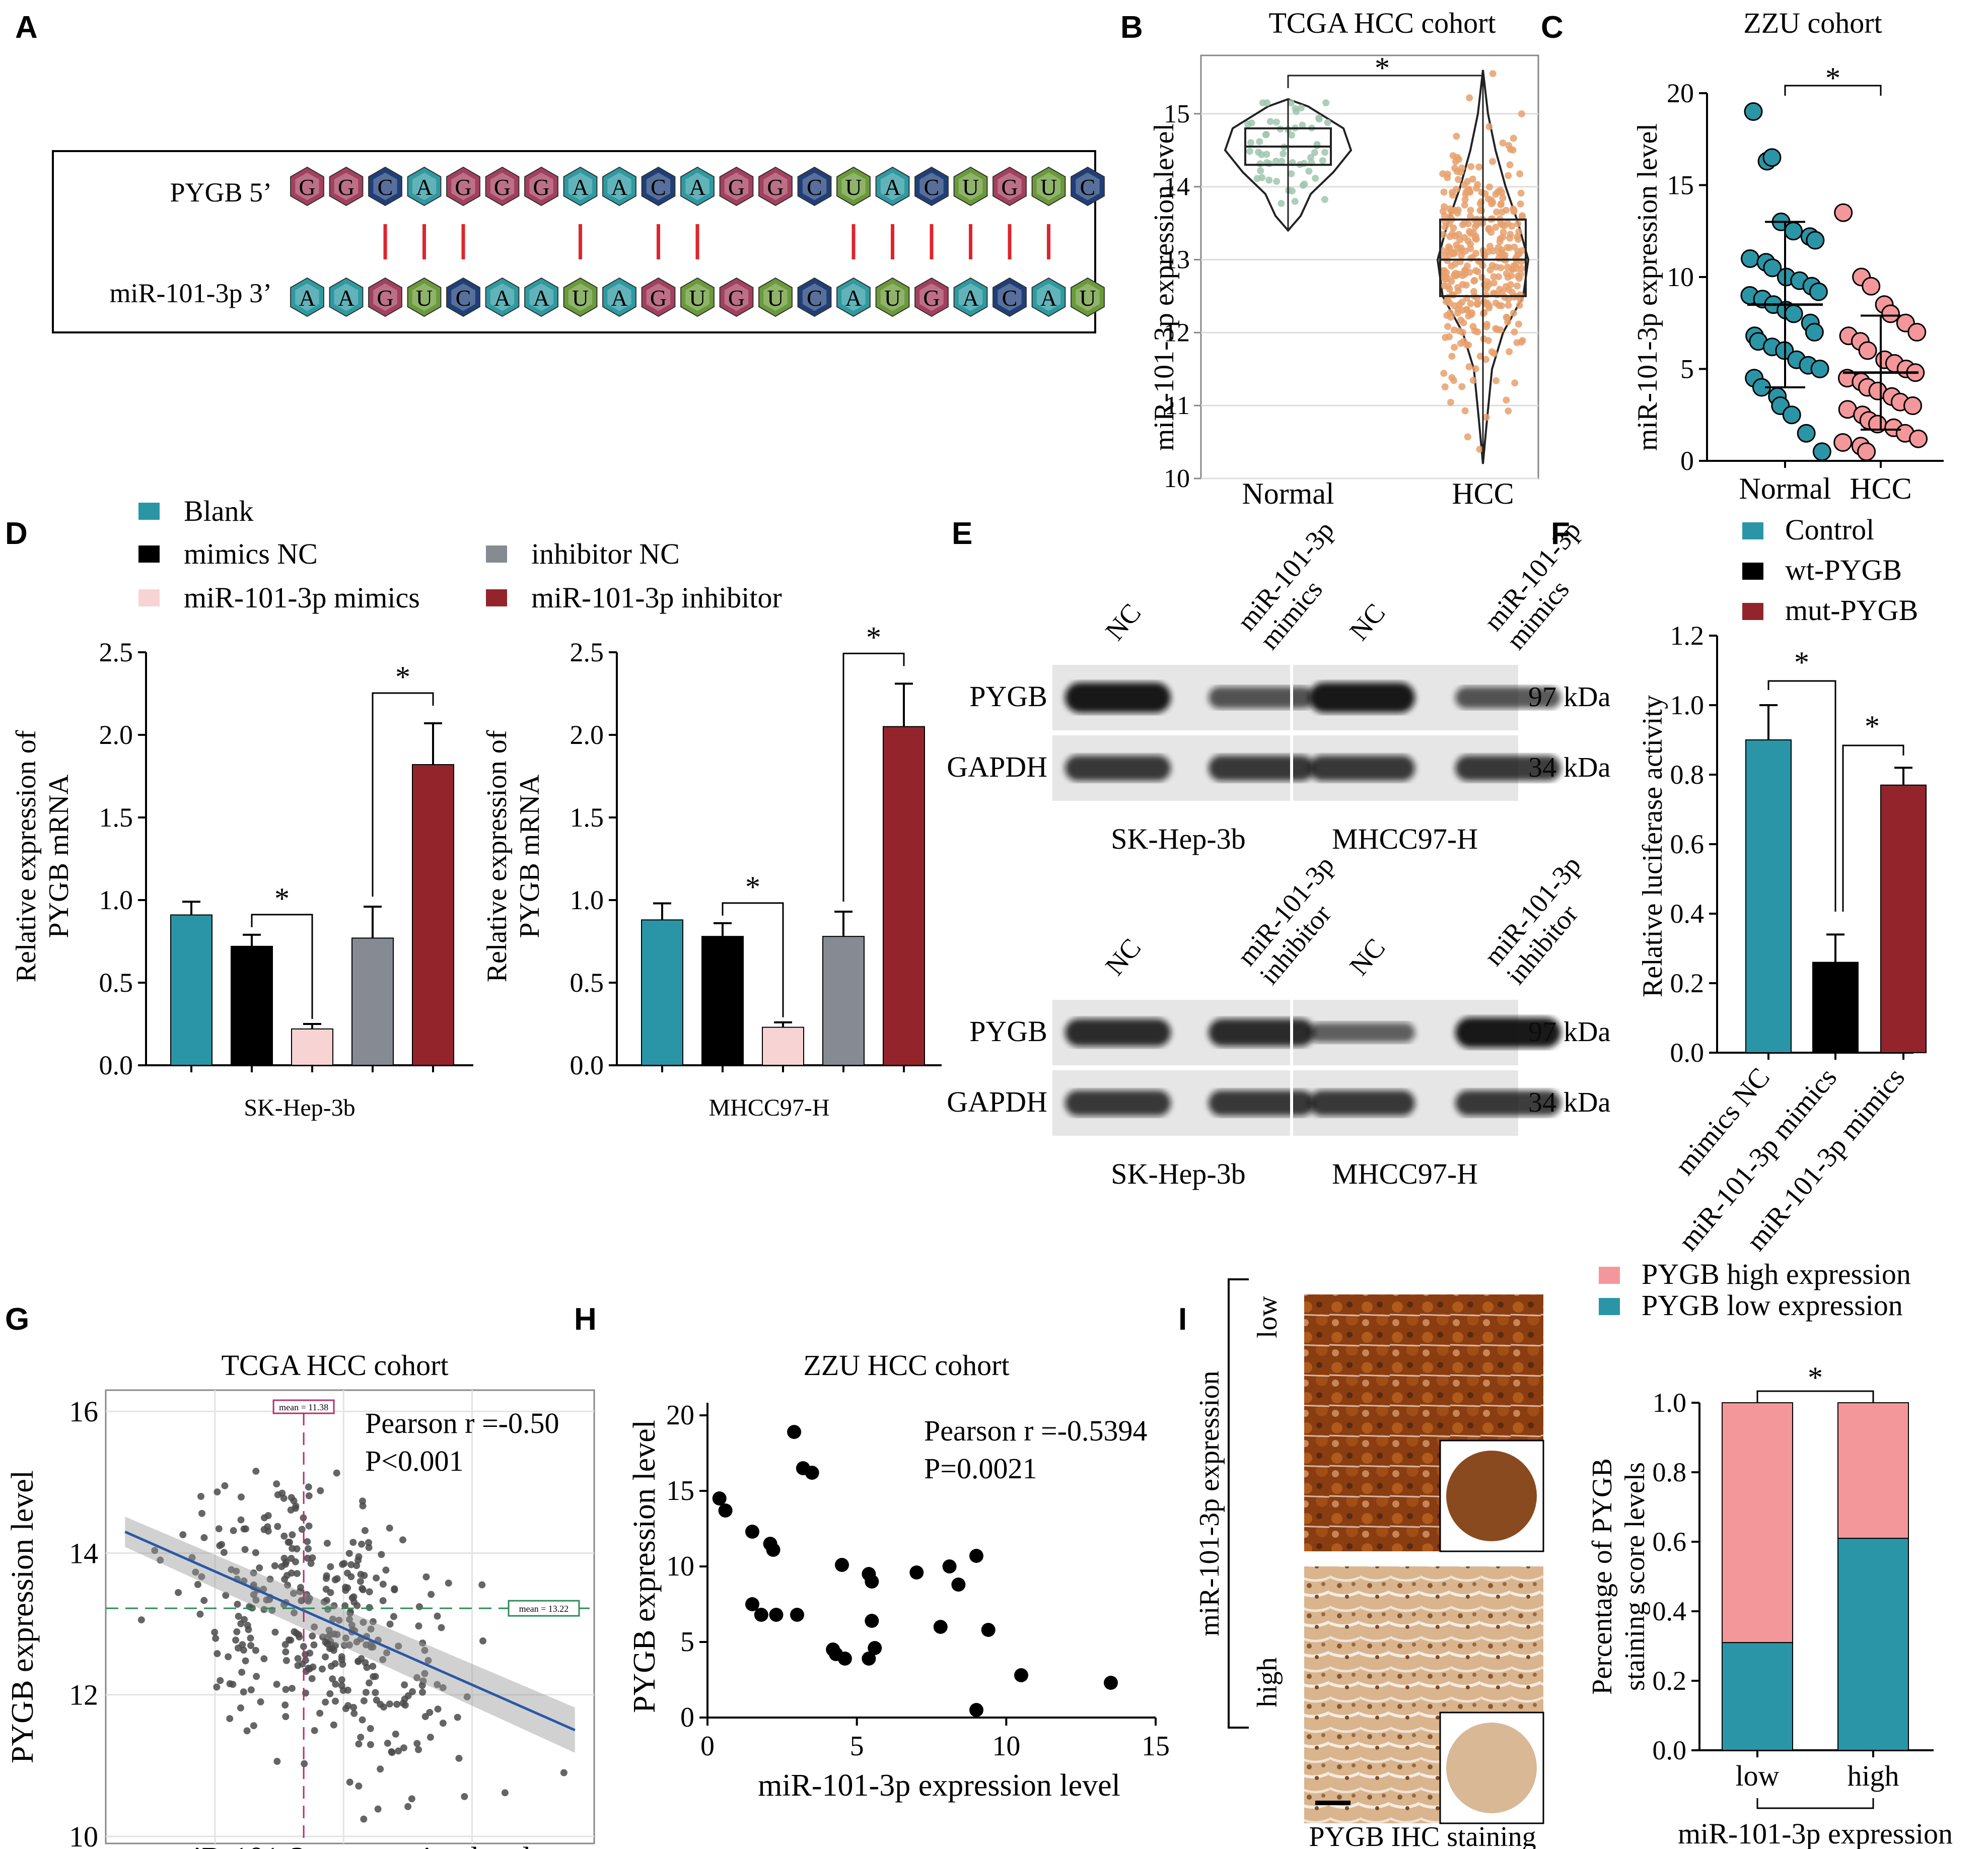 The width and height of the screenshot is (1988, 1849). What do you see at coordinates (307, 297) in the screenshot?
I see `mir-nt-0-hex` at bounding box center [307, 297].